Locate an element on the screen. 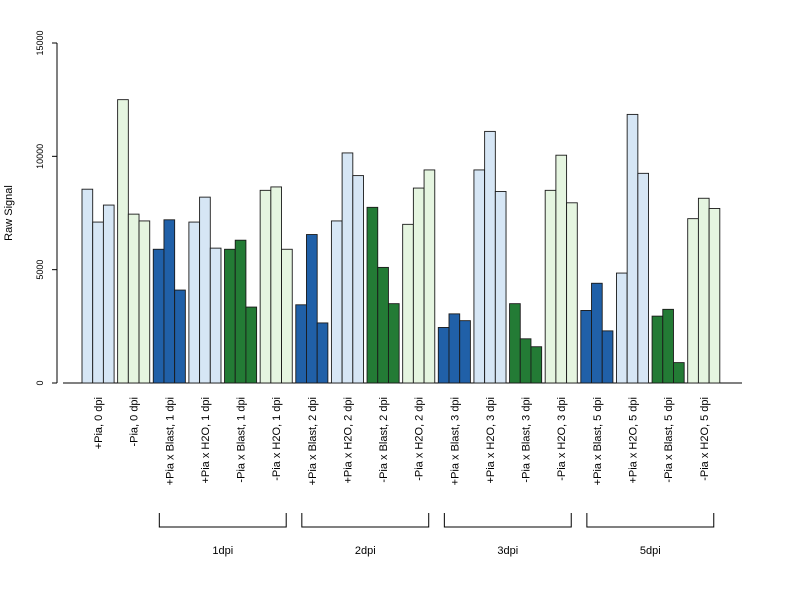 This screenshot has width=800, height=600. group-brackets: 1dpi 2dpi 3dpi 5dpi is located at coordinates (436, 535).